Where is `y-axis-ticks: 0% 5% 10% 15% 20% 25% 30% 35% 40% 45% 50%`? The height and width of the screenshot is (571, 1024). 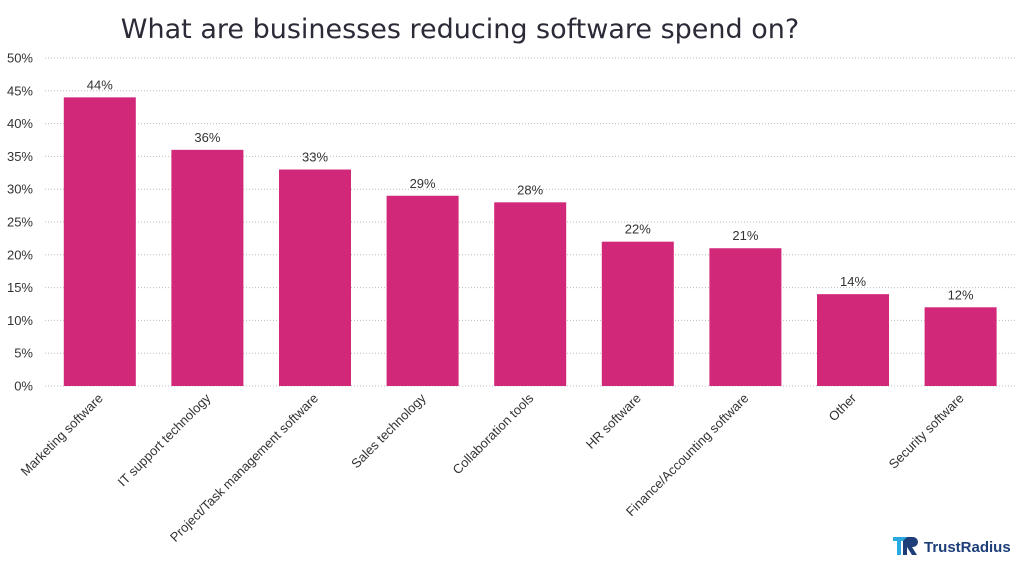
y-axis-ticks: 0% 5% 10% 15% 20% 25% 30% 35% 40% 45% 50% is located at coordinates (20, 222).